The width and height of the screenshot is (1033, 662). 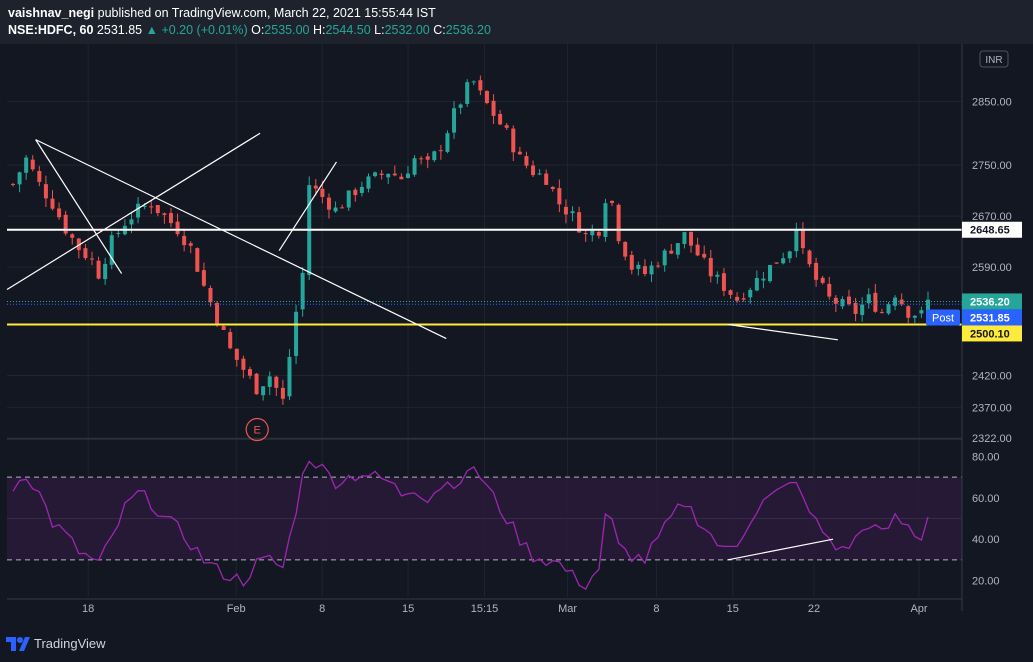 I want to click on open-label: O:, so click(x=258, y=30).